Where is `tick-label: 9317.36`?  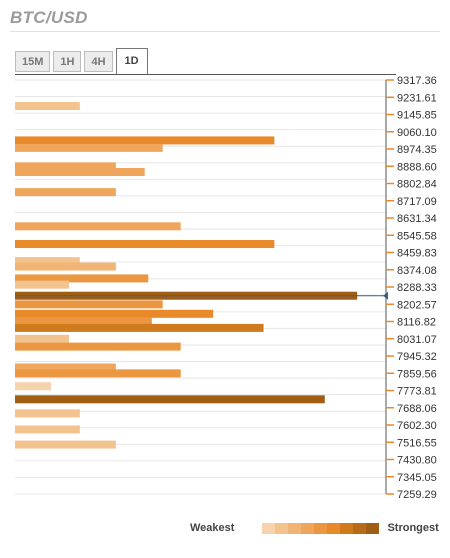
tick-label: 9317.36 is located at coordinates (417, 81).